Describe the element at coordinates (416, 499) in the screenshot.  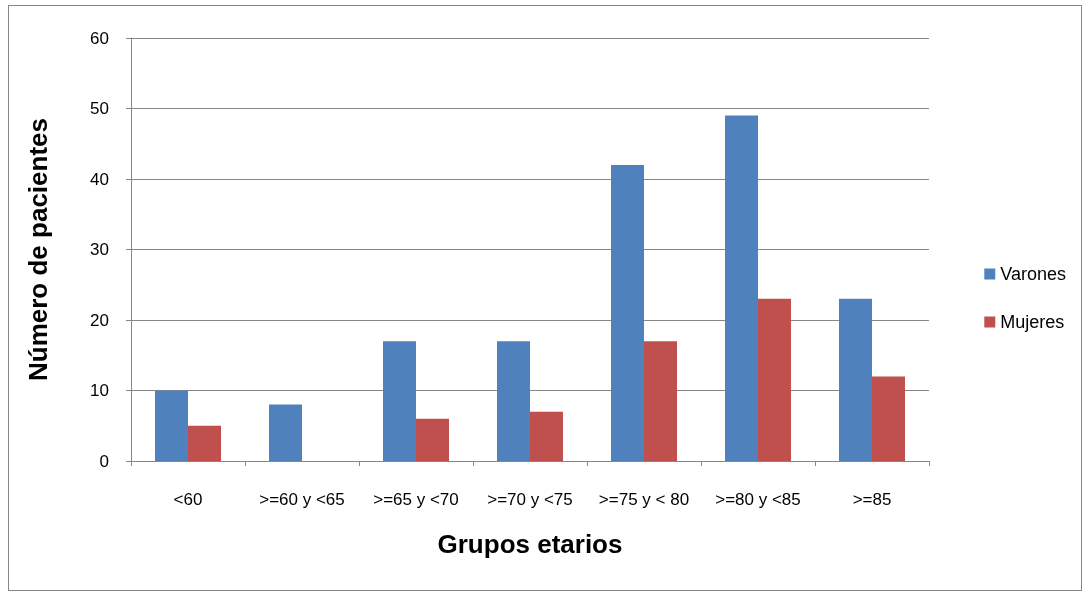
I see `x-tick-label: >=65 y <70` at that location.